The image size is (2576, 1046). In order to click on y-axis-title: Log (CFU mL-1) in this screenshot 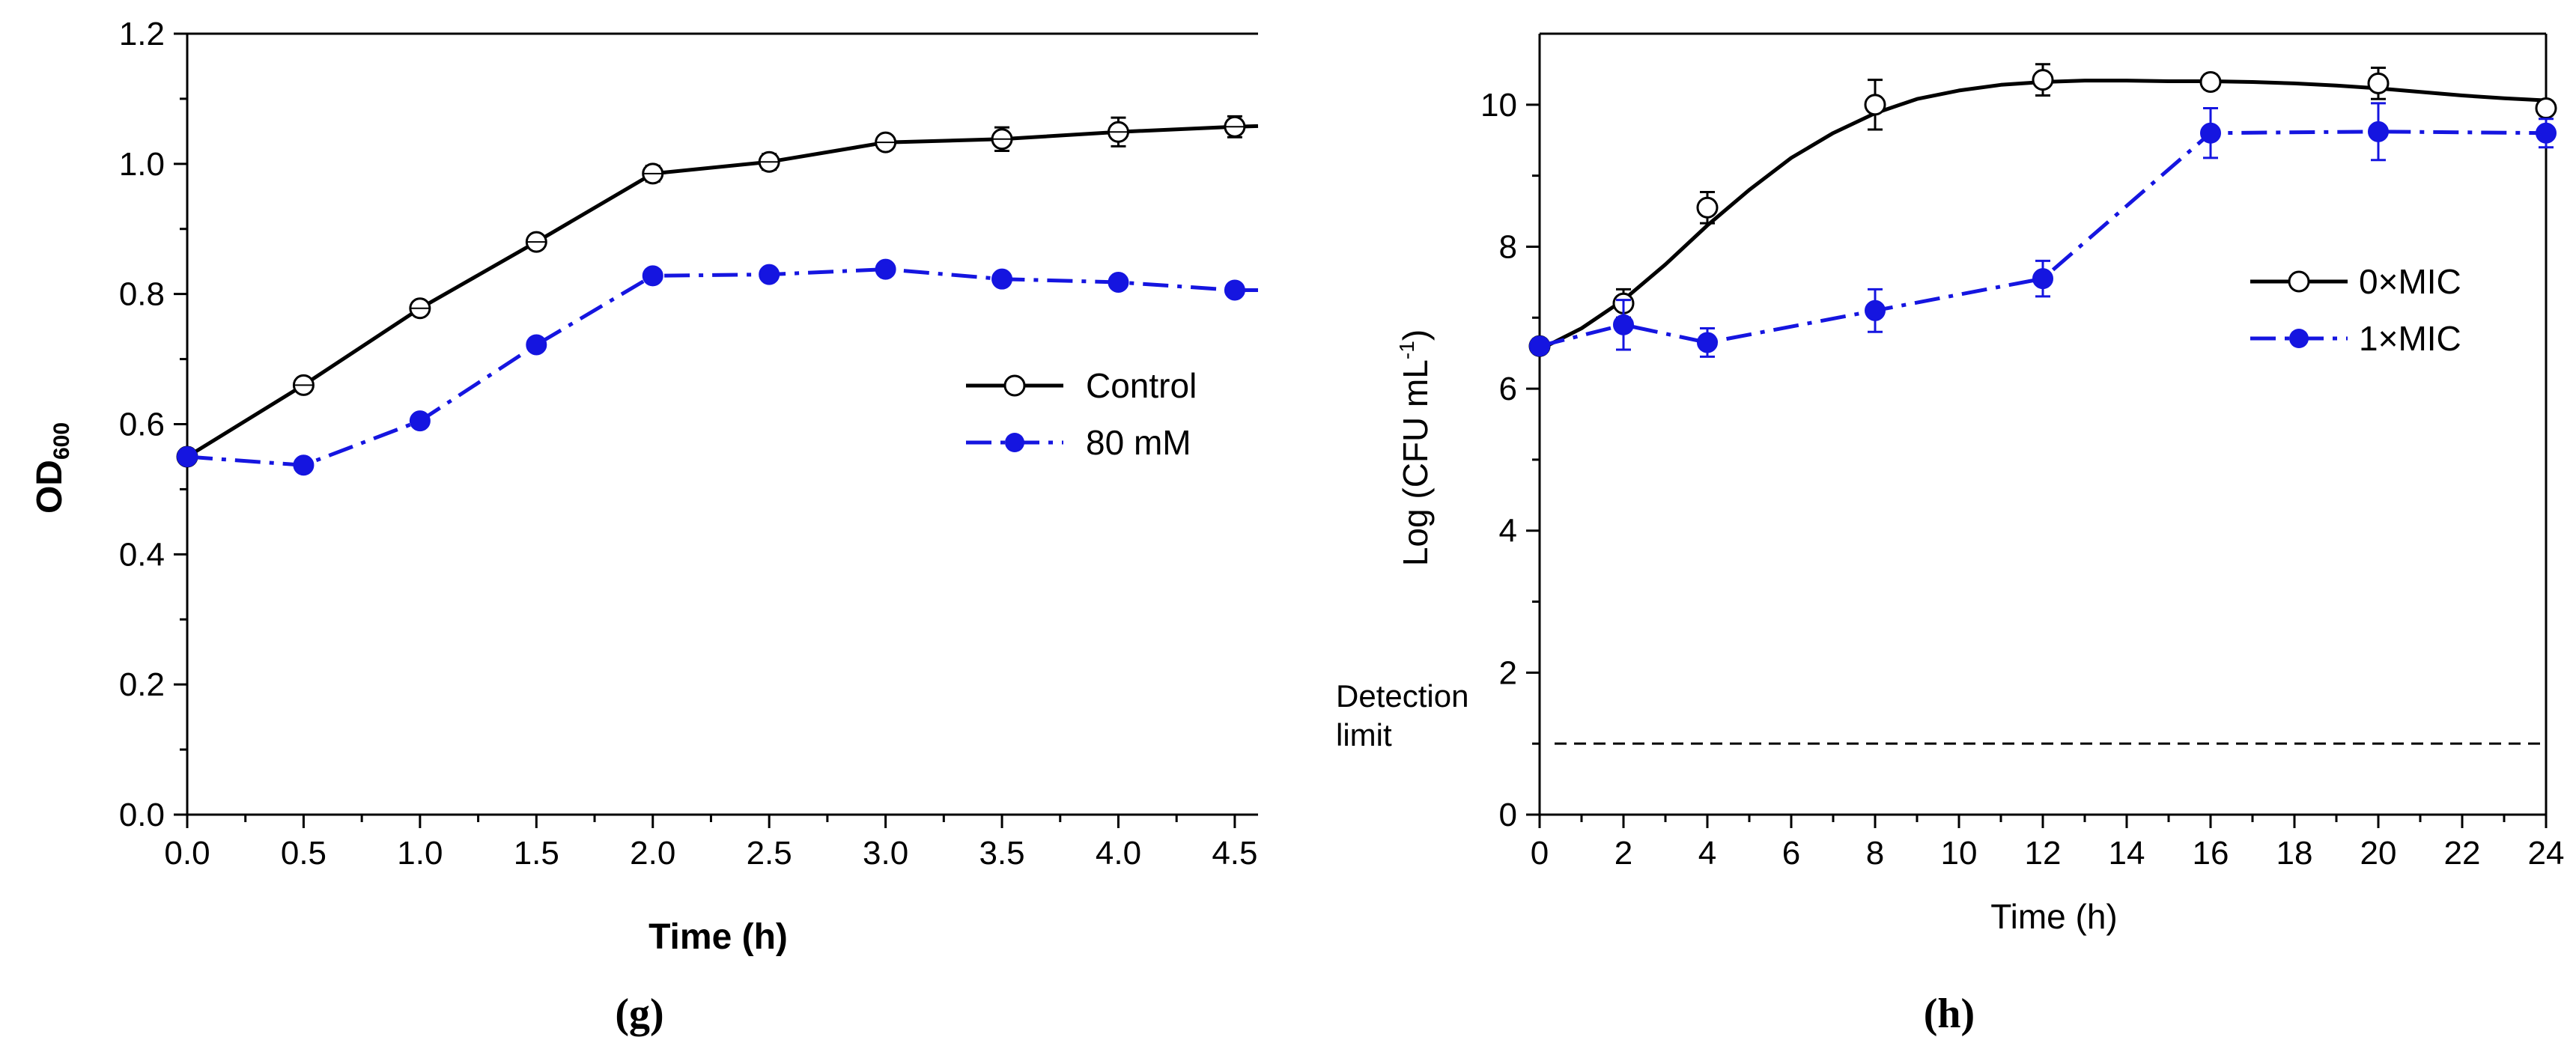, I will do `click(1415, 447)`.